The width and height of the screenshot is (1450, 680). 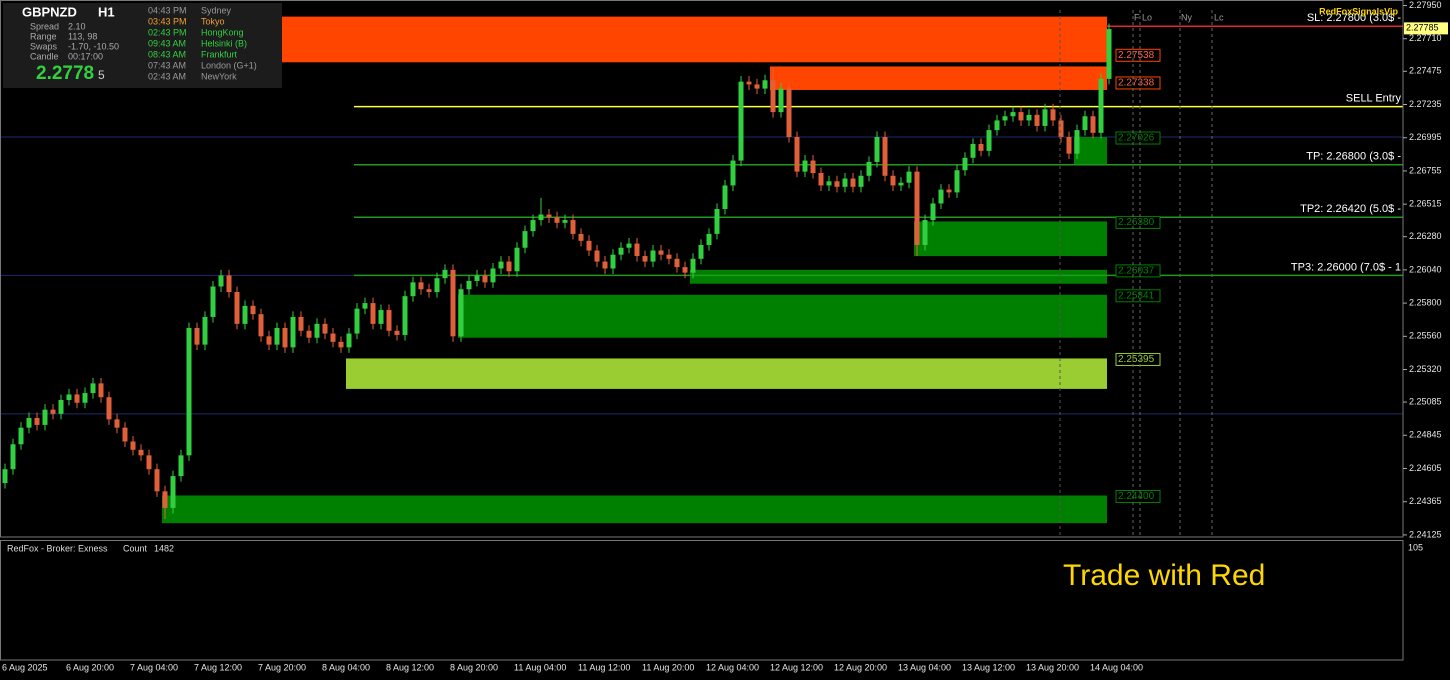 I want to click on last-price-box, so click(x=1426, y=28).